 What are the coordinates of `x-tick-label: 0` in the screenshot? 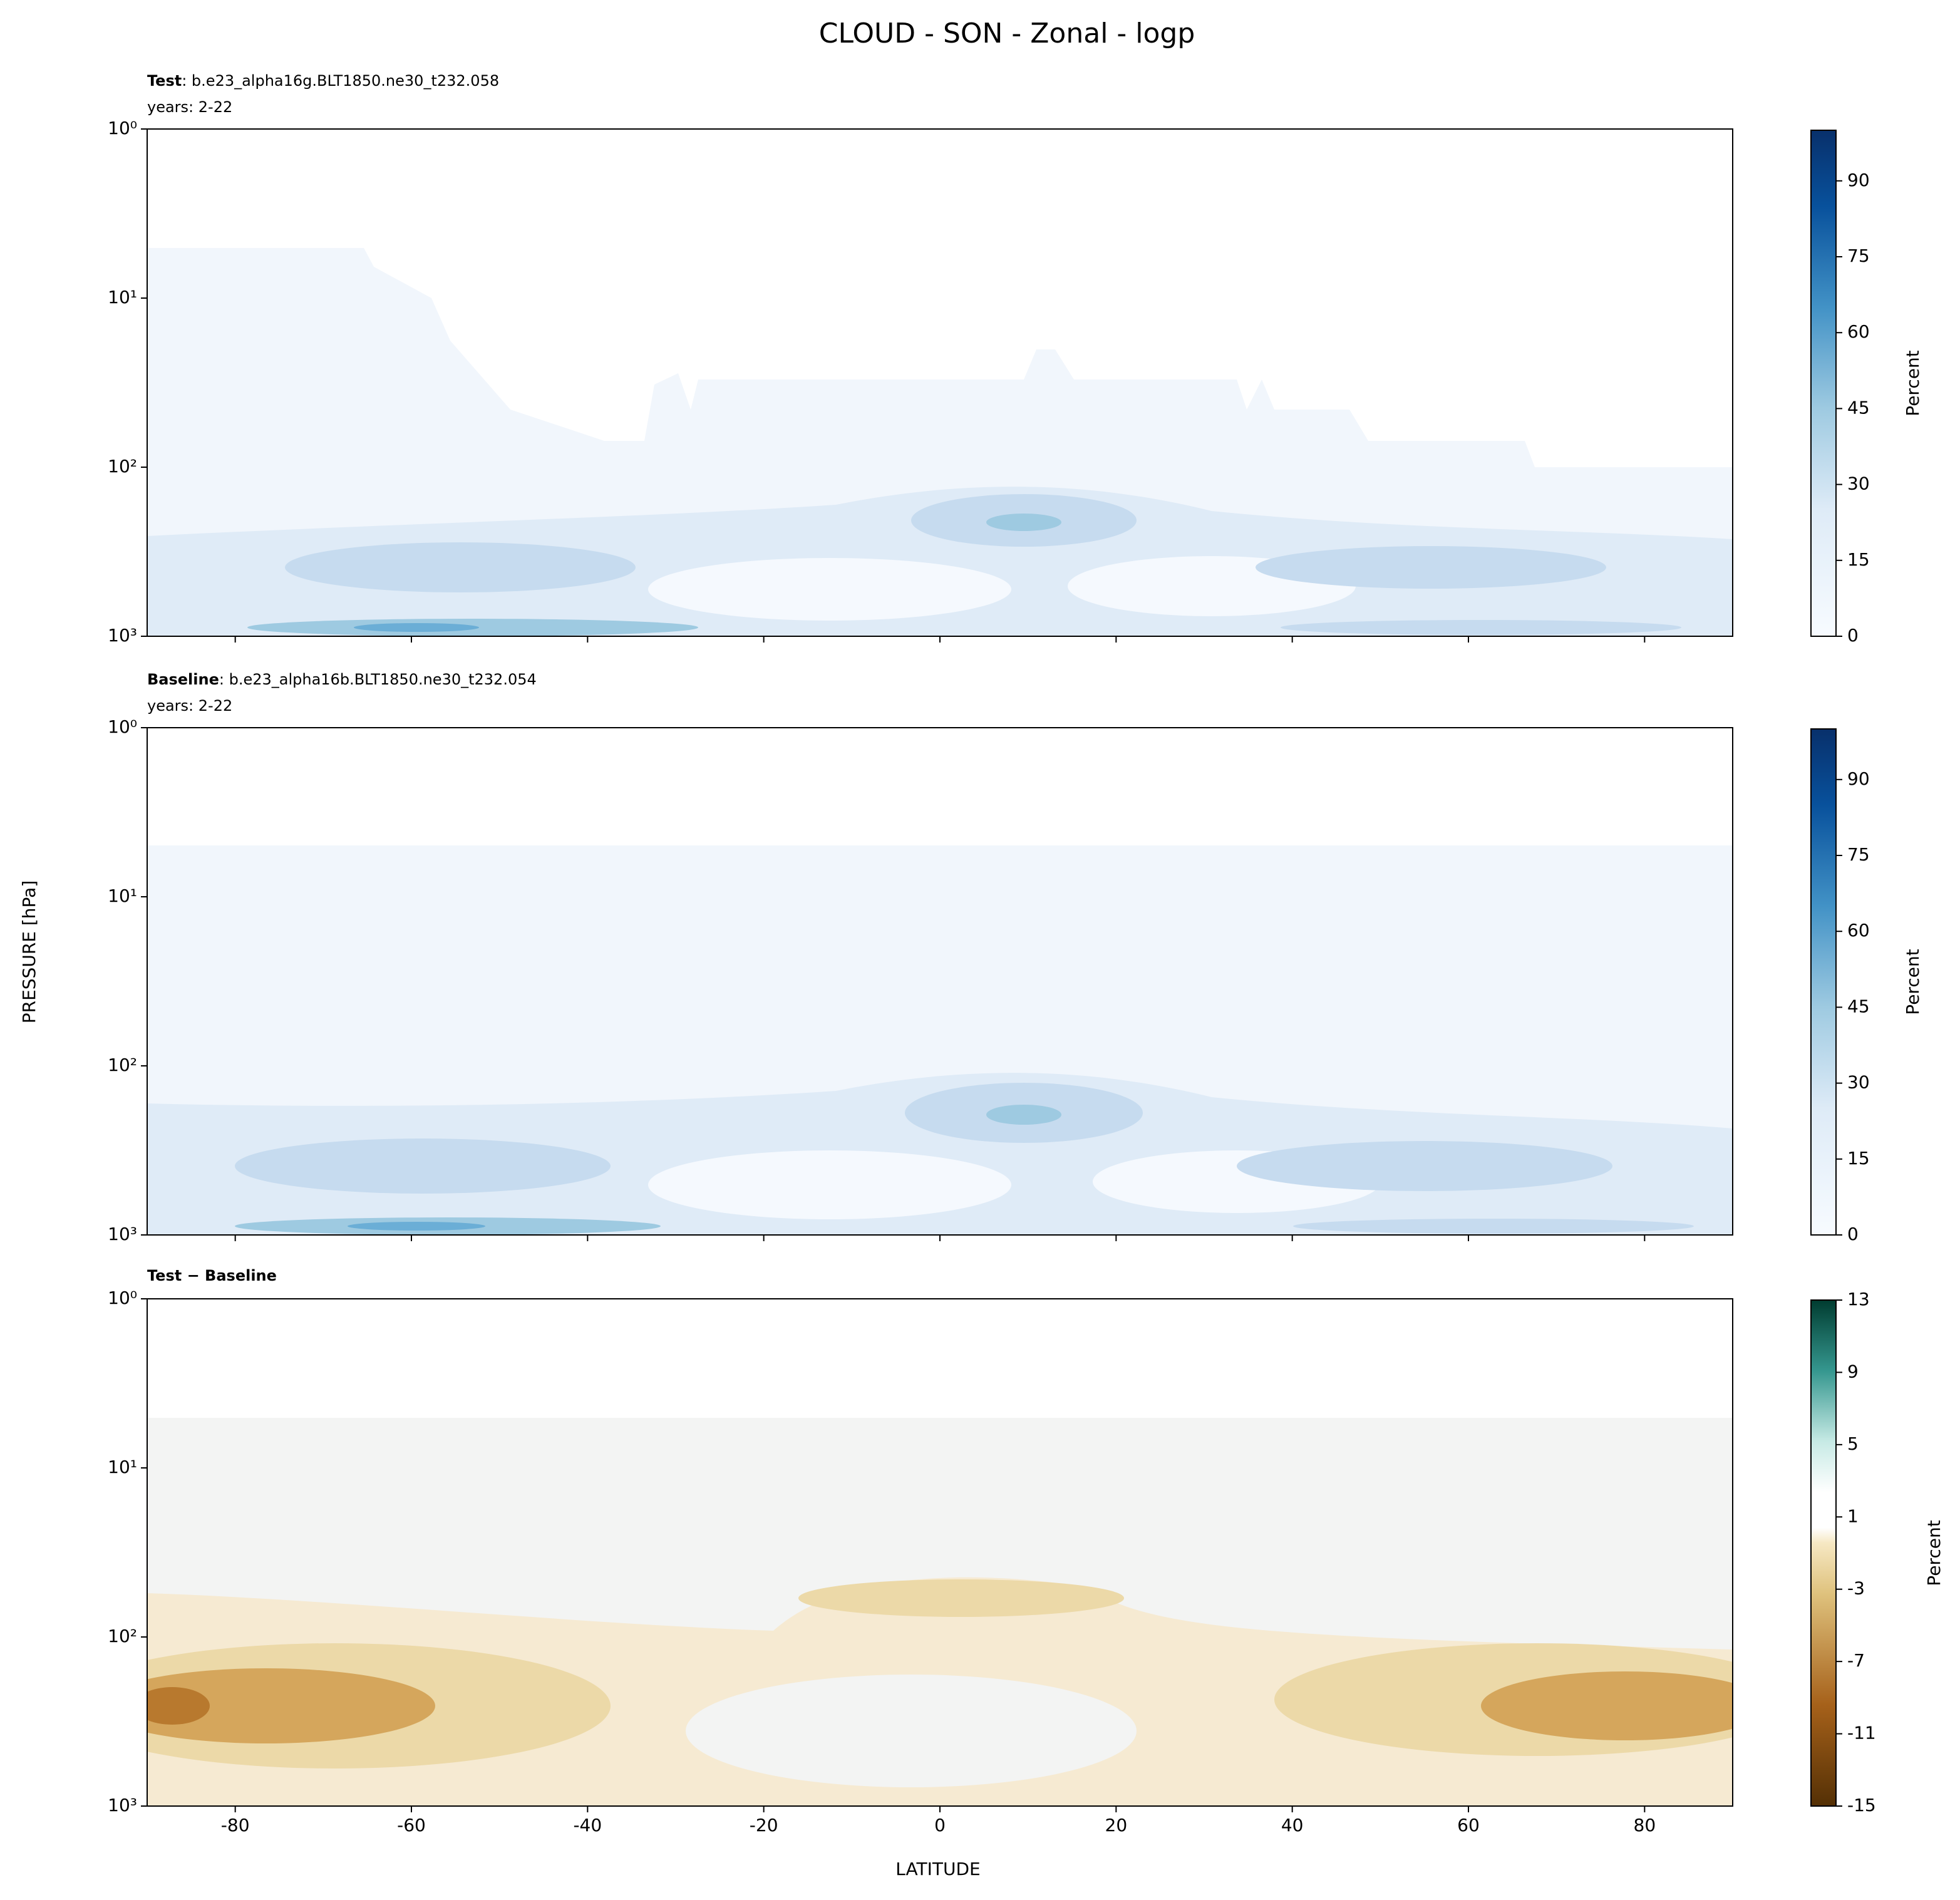 It's located at (940, 1825).